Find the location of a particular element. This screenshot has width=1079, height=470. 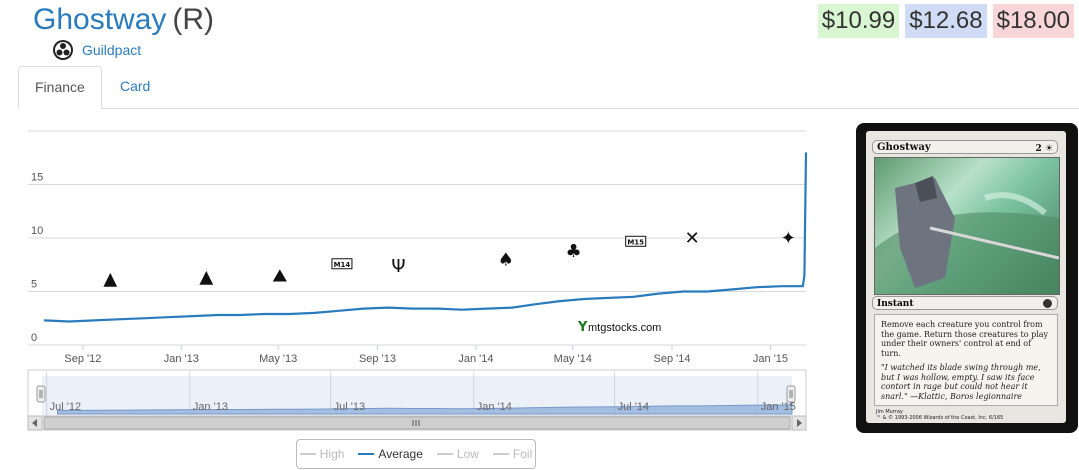

svg-text: M14 is located at coordinates (342, 265).